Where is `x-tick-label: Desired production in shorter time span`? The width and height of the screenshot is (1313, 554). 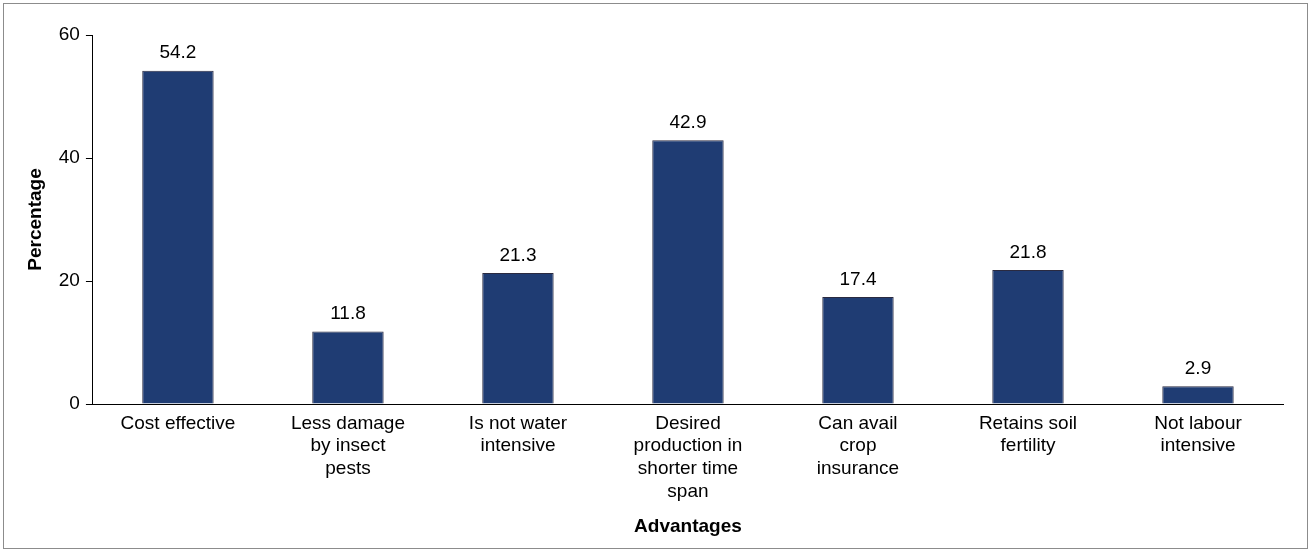 x-tick-label: Desired production in shorter time span is located at coordinates (688, 456).